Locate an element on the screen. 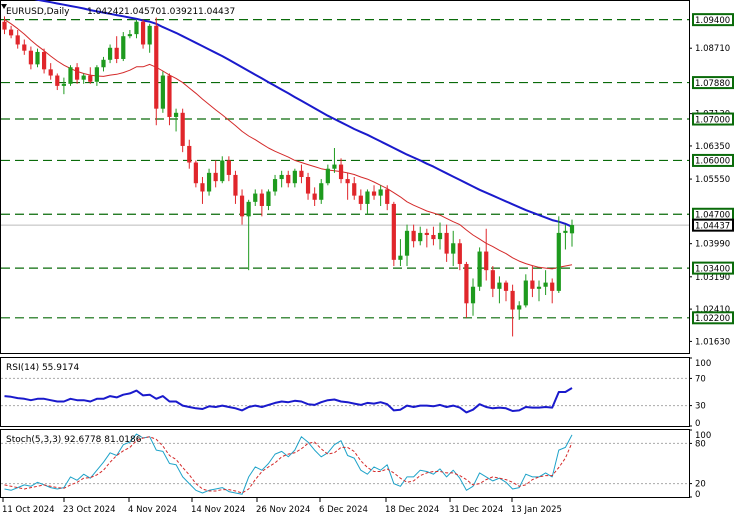  time-tick-label: 23 Oct 2024 is located at coordinates (89, 510).